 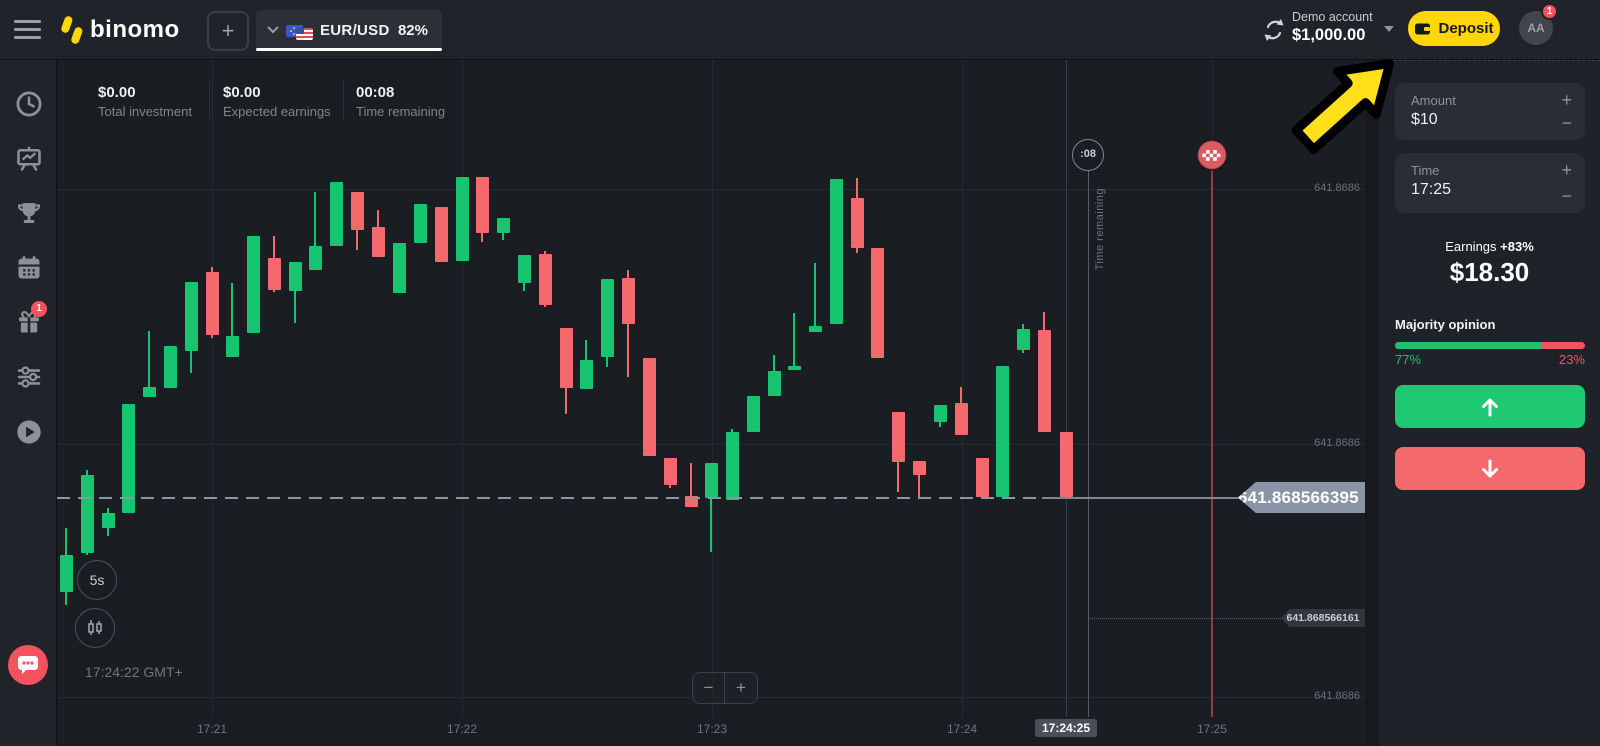 I want to click on time-remaining-vertical-label: Time remaining, so click(x=1100, y=229).